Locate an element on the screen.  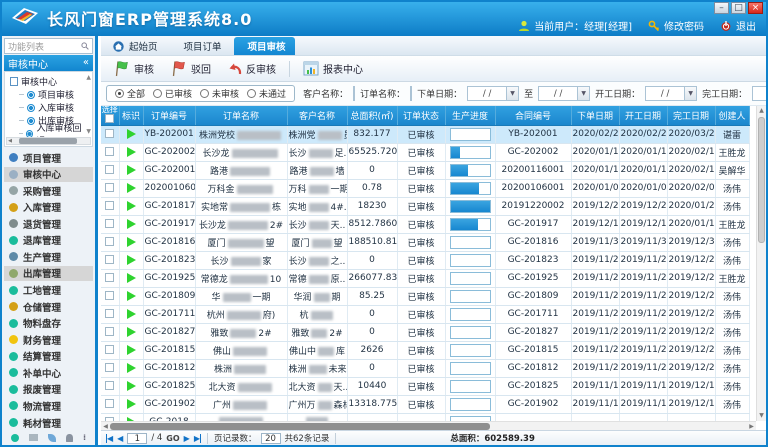
column-status: 订单状态 is located at coordinates (421, 116).